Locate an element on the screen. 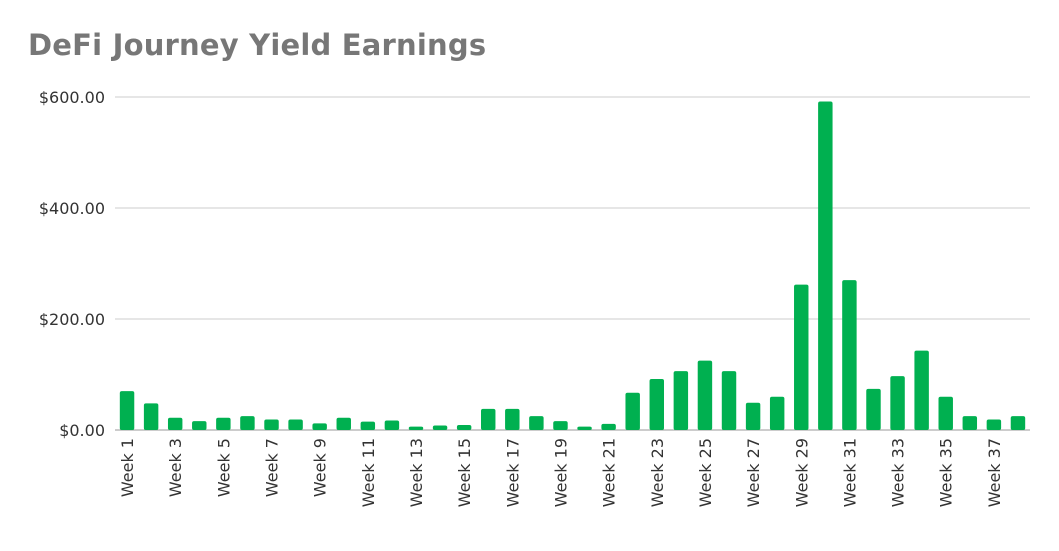 The height and width of the screenshot is (551, 1059). chart-title: DeFi Journey Yield Earnings is located at coordinates (257, 45).